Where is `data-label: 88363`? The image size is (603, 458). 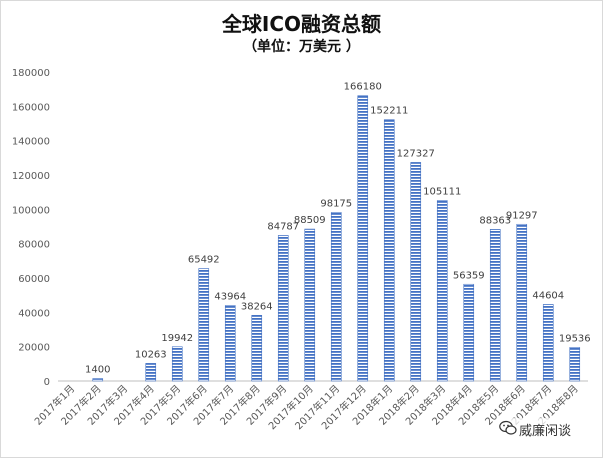 data-label: 88363 is located at coordinates (495, 220).